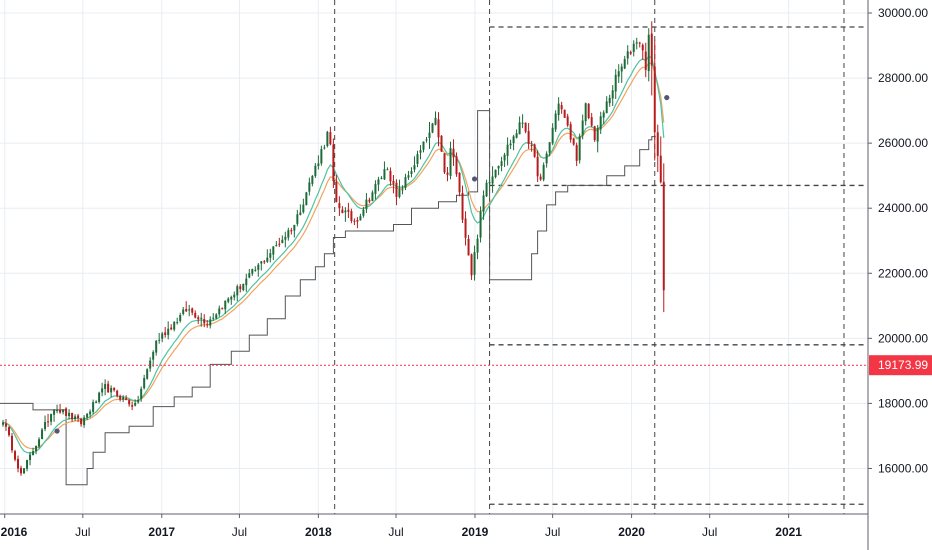 Image resolution: width=932 pixels, height=550 pixels. Describe the element at coordinates (903, 468) in the screenshot. I see `y-tick-label: 16000.00` at that location.